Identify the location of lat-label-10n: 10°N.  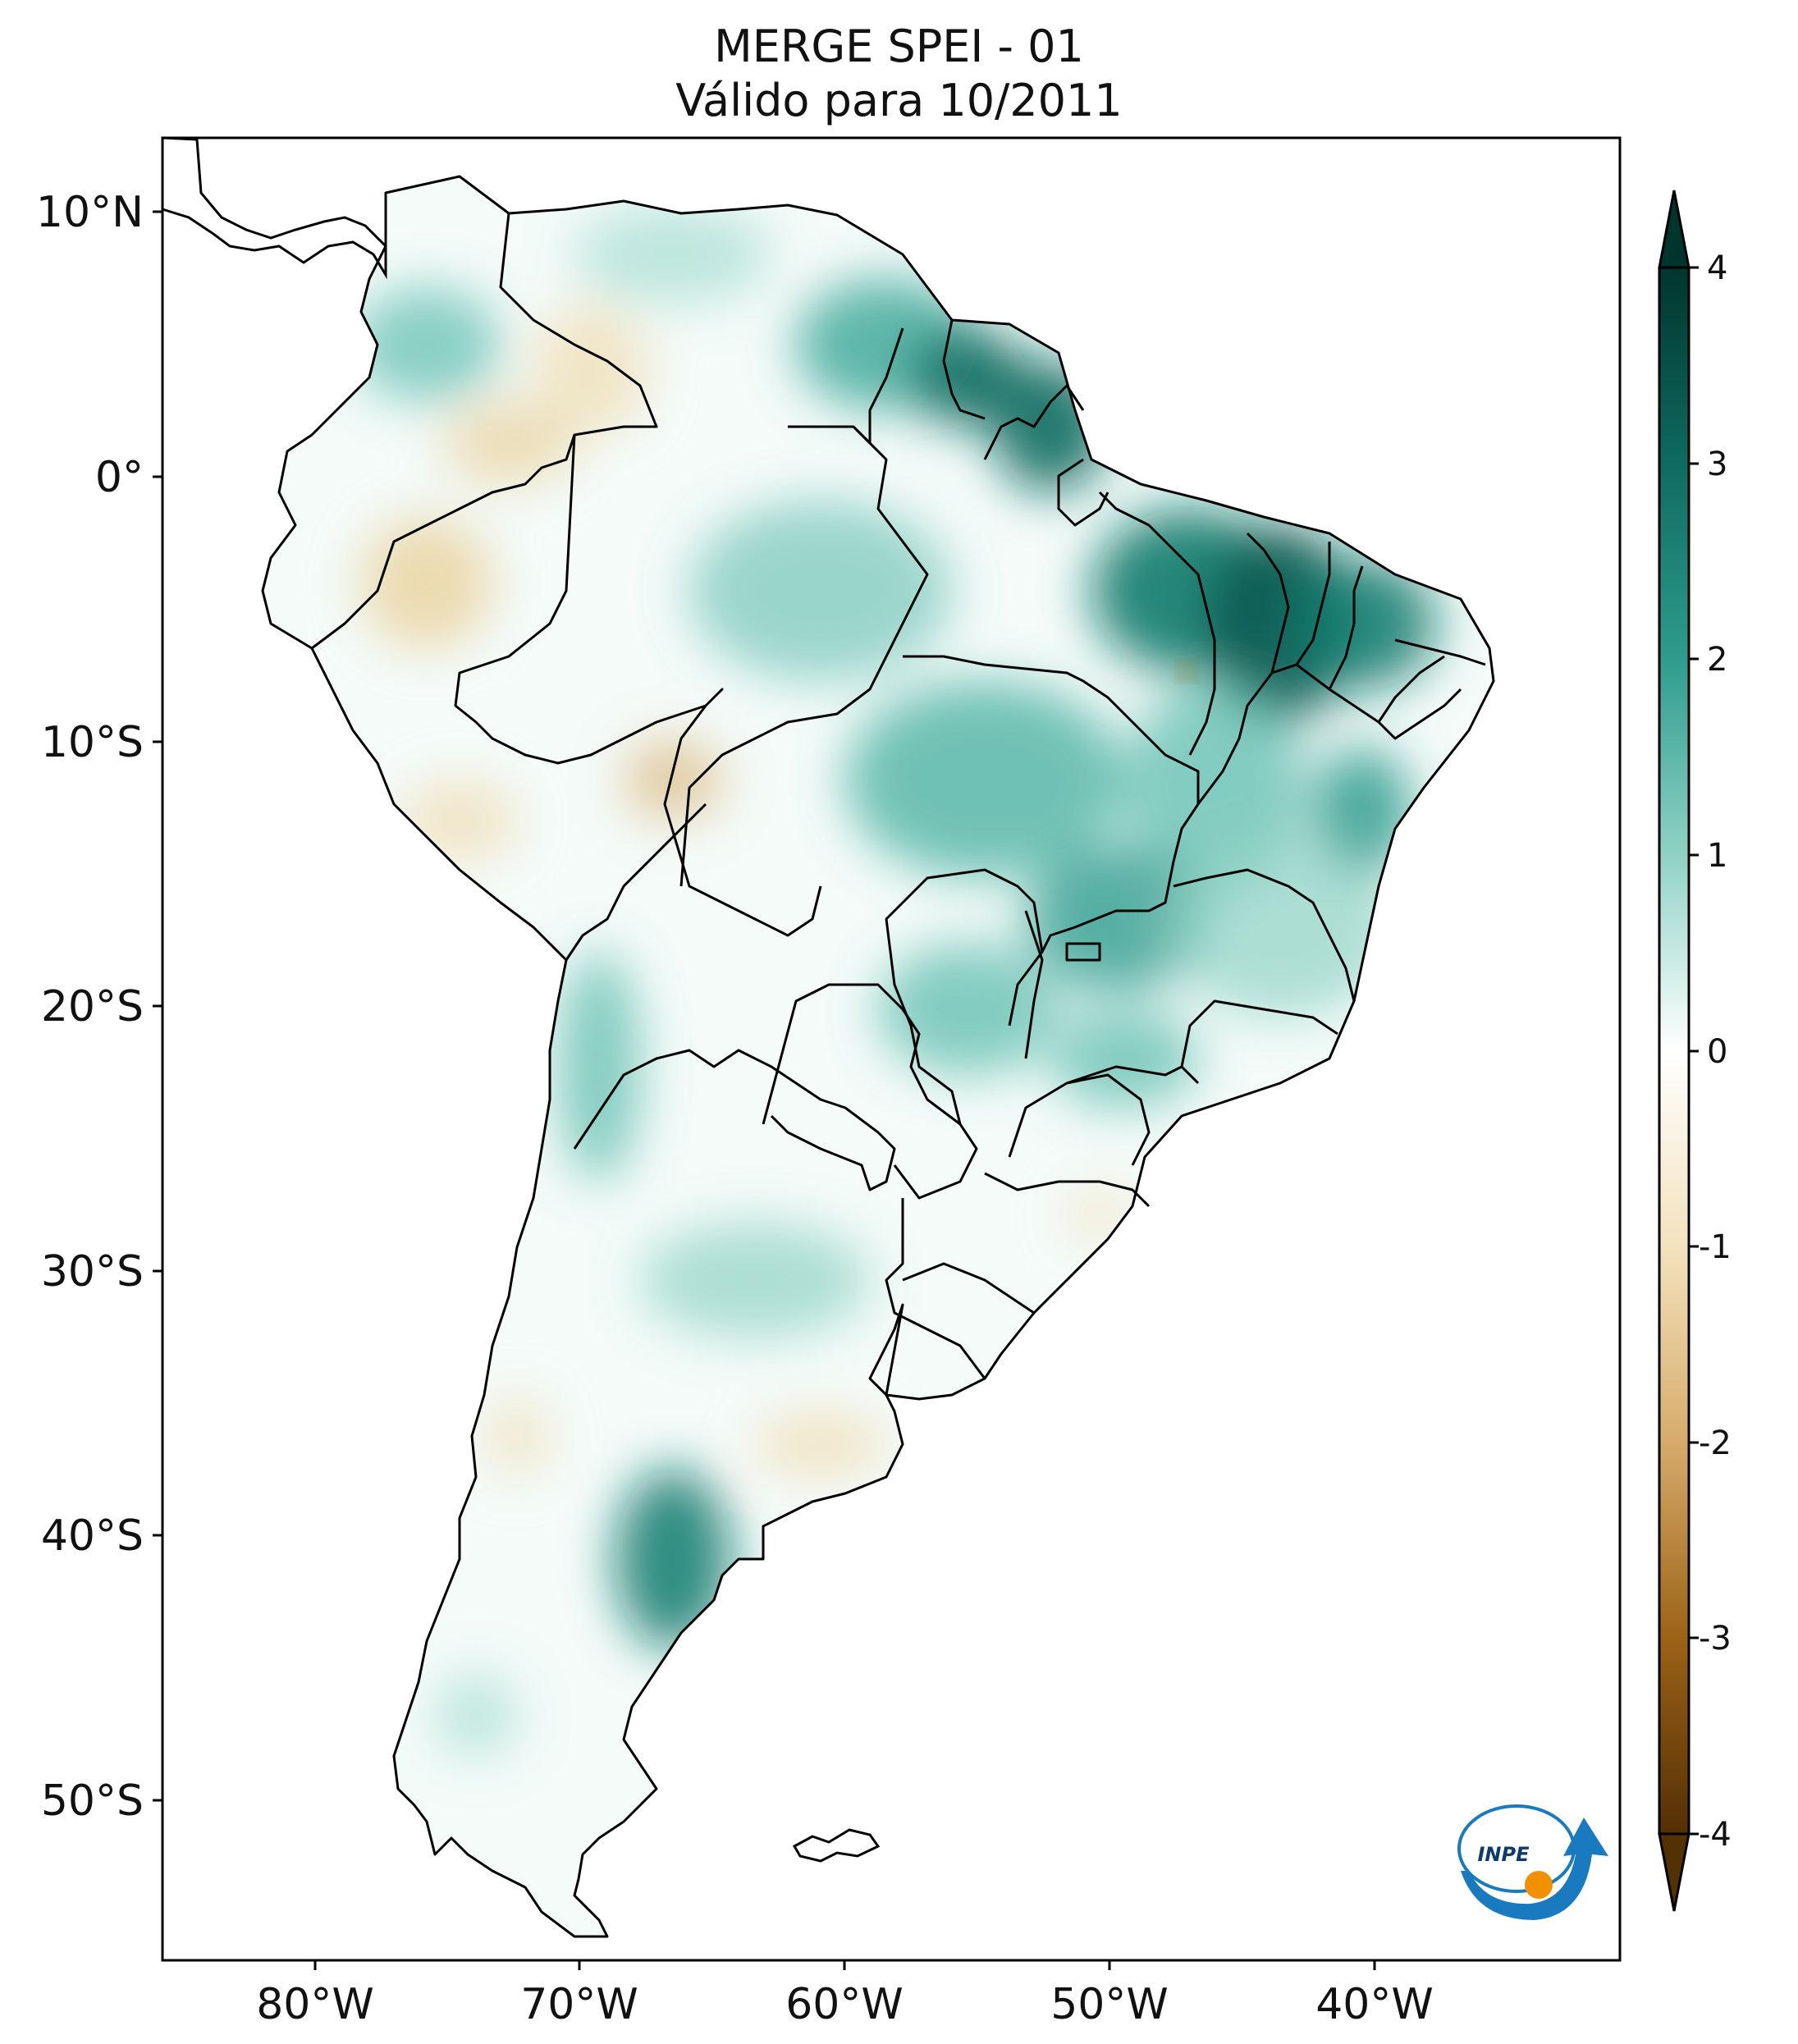
(90, 213).